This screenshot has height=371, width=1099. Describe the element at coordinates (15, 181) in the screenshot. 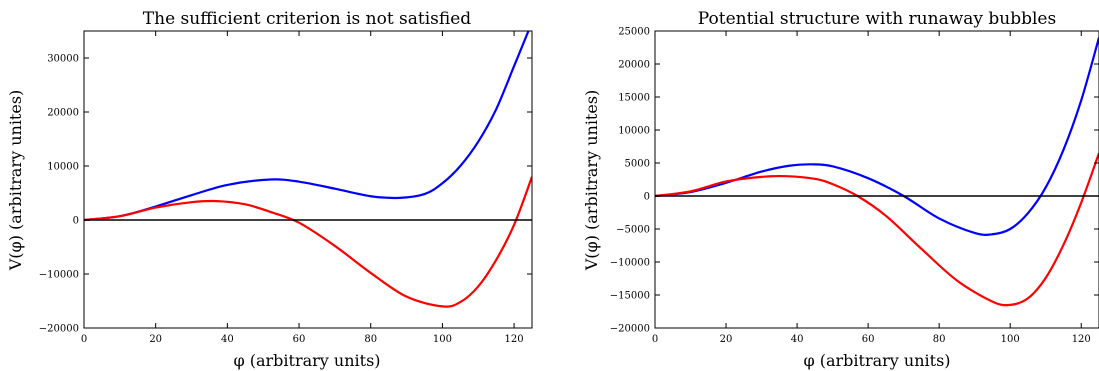

I see `y-axis-label-left: V(φ) (arbitrary unites)` at that location.